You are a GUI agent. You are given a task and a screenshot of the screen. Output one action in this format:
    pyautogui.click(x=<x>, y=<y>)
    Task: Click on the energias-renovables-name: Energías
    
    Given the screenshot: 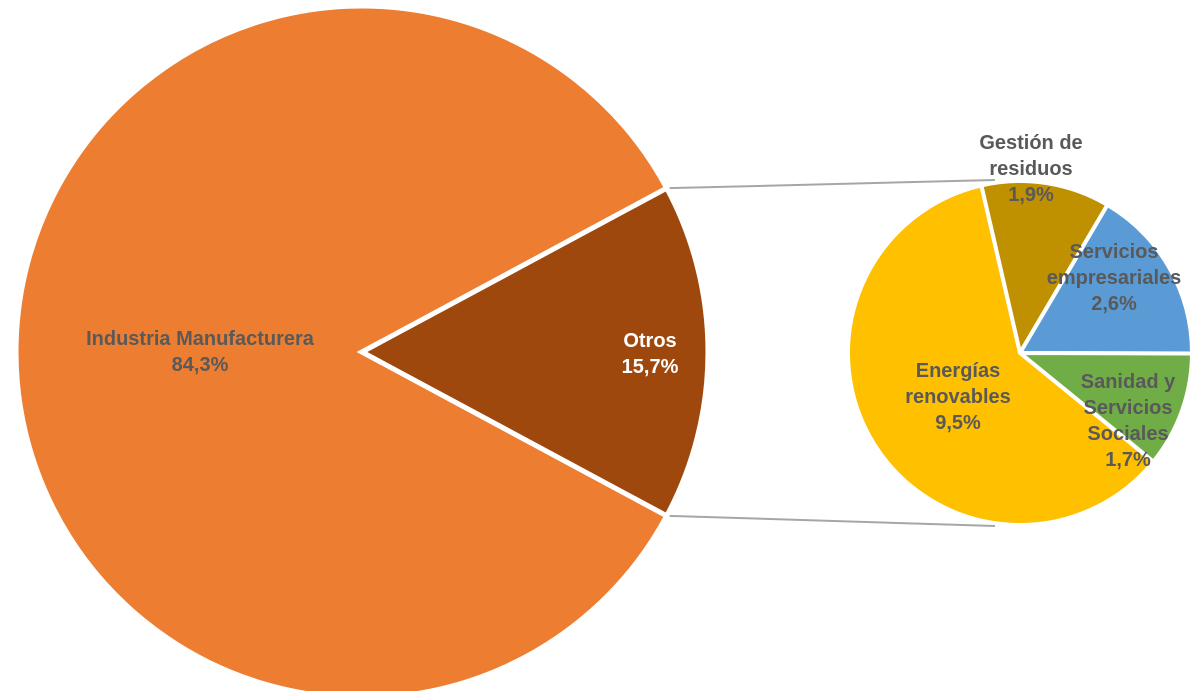 What is the action you would take?
    pyautogui.click(x=958, y=371)
    